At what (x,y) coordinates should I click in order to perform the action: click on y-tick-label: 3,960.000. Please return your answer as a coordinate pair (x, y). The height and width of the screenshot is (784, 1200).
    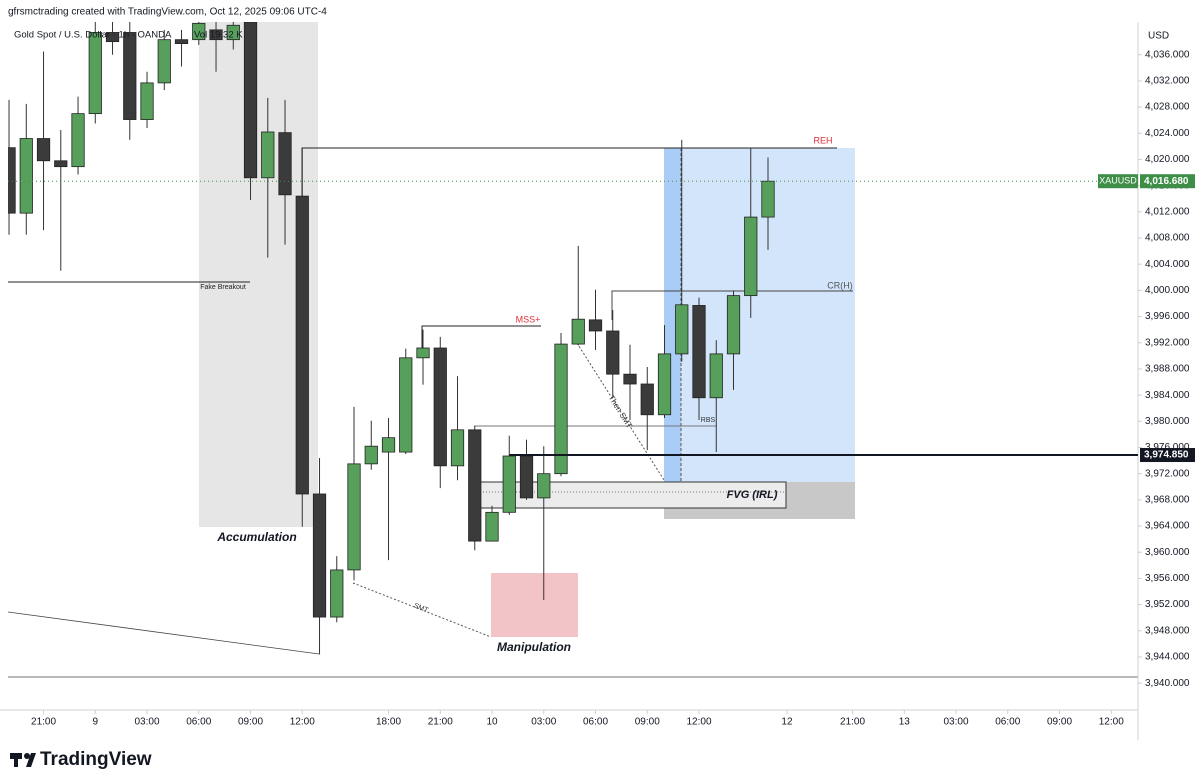
    Looking at the image, I should click on (1167, 552).